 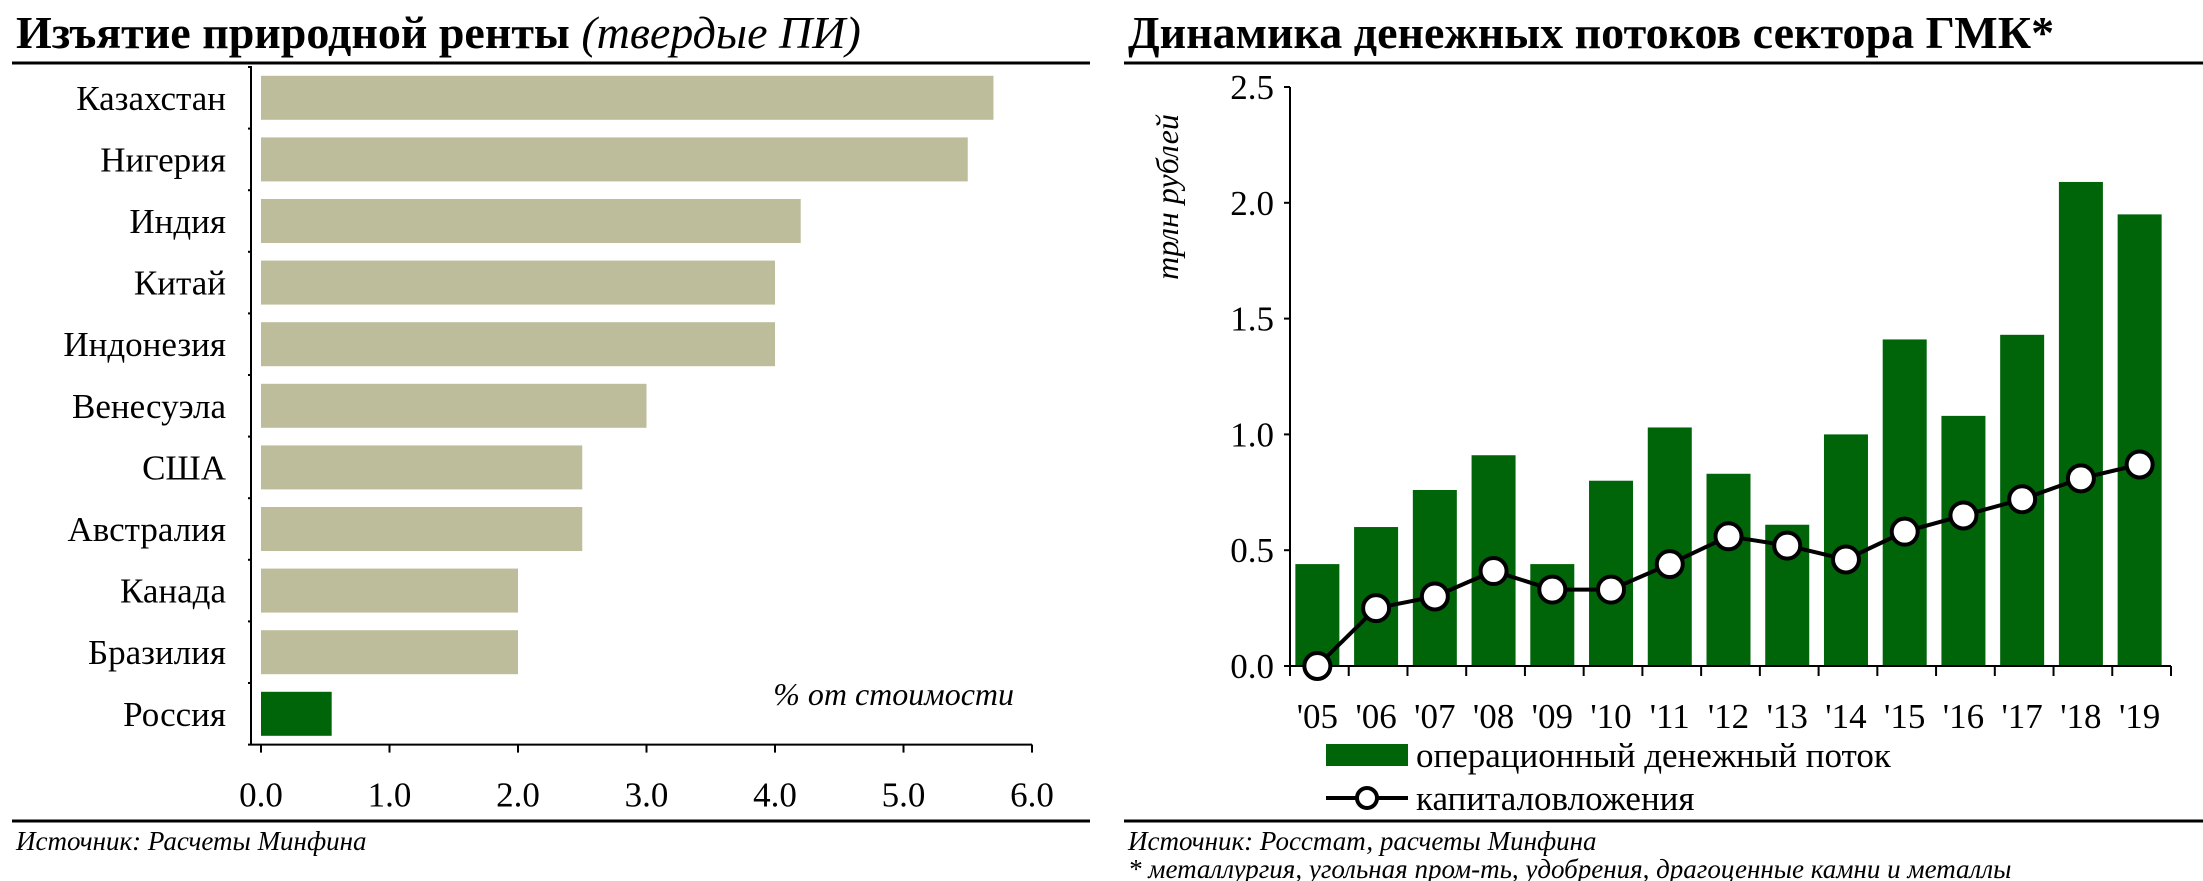 What do you see at coordinates (1963, 716) in the screenshot?
I see `x-tick-label: '16` at bounding box center [1963, 716].